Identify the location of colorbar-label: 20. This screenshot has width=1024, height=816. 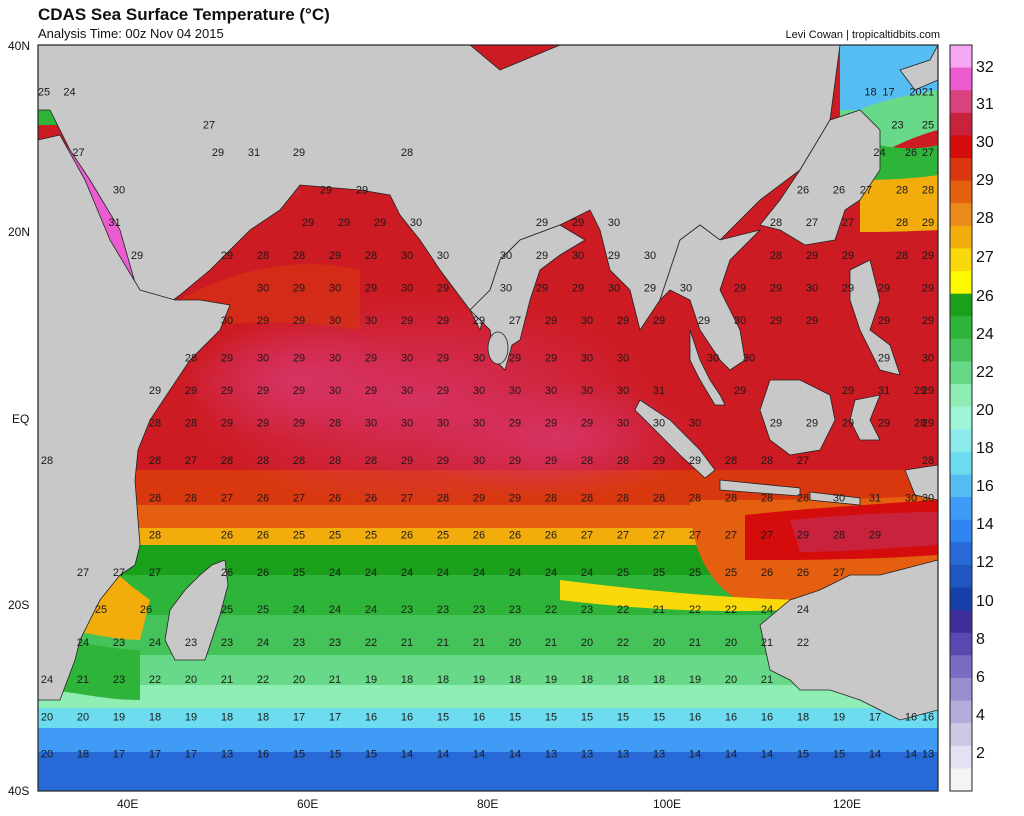
(985, 410).